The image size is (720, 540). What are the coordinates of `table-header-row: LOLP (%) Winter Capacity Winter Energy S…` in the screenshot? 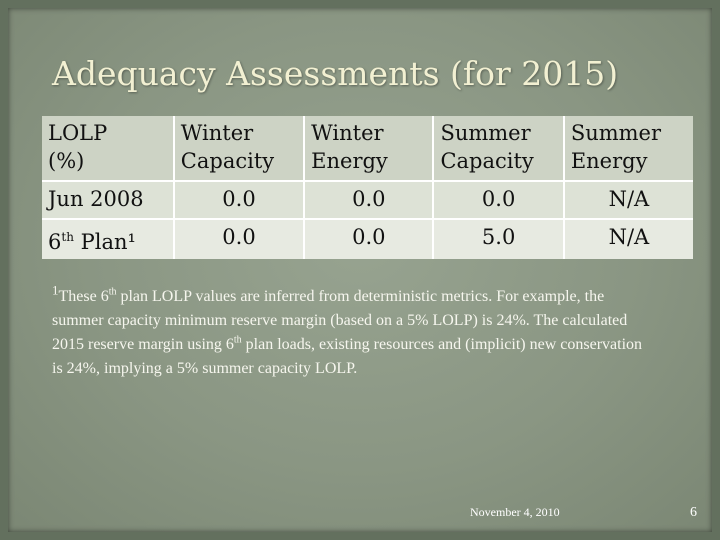 It's located at (367, 149).